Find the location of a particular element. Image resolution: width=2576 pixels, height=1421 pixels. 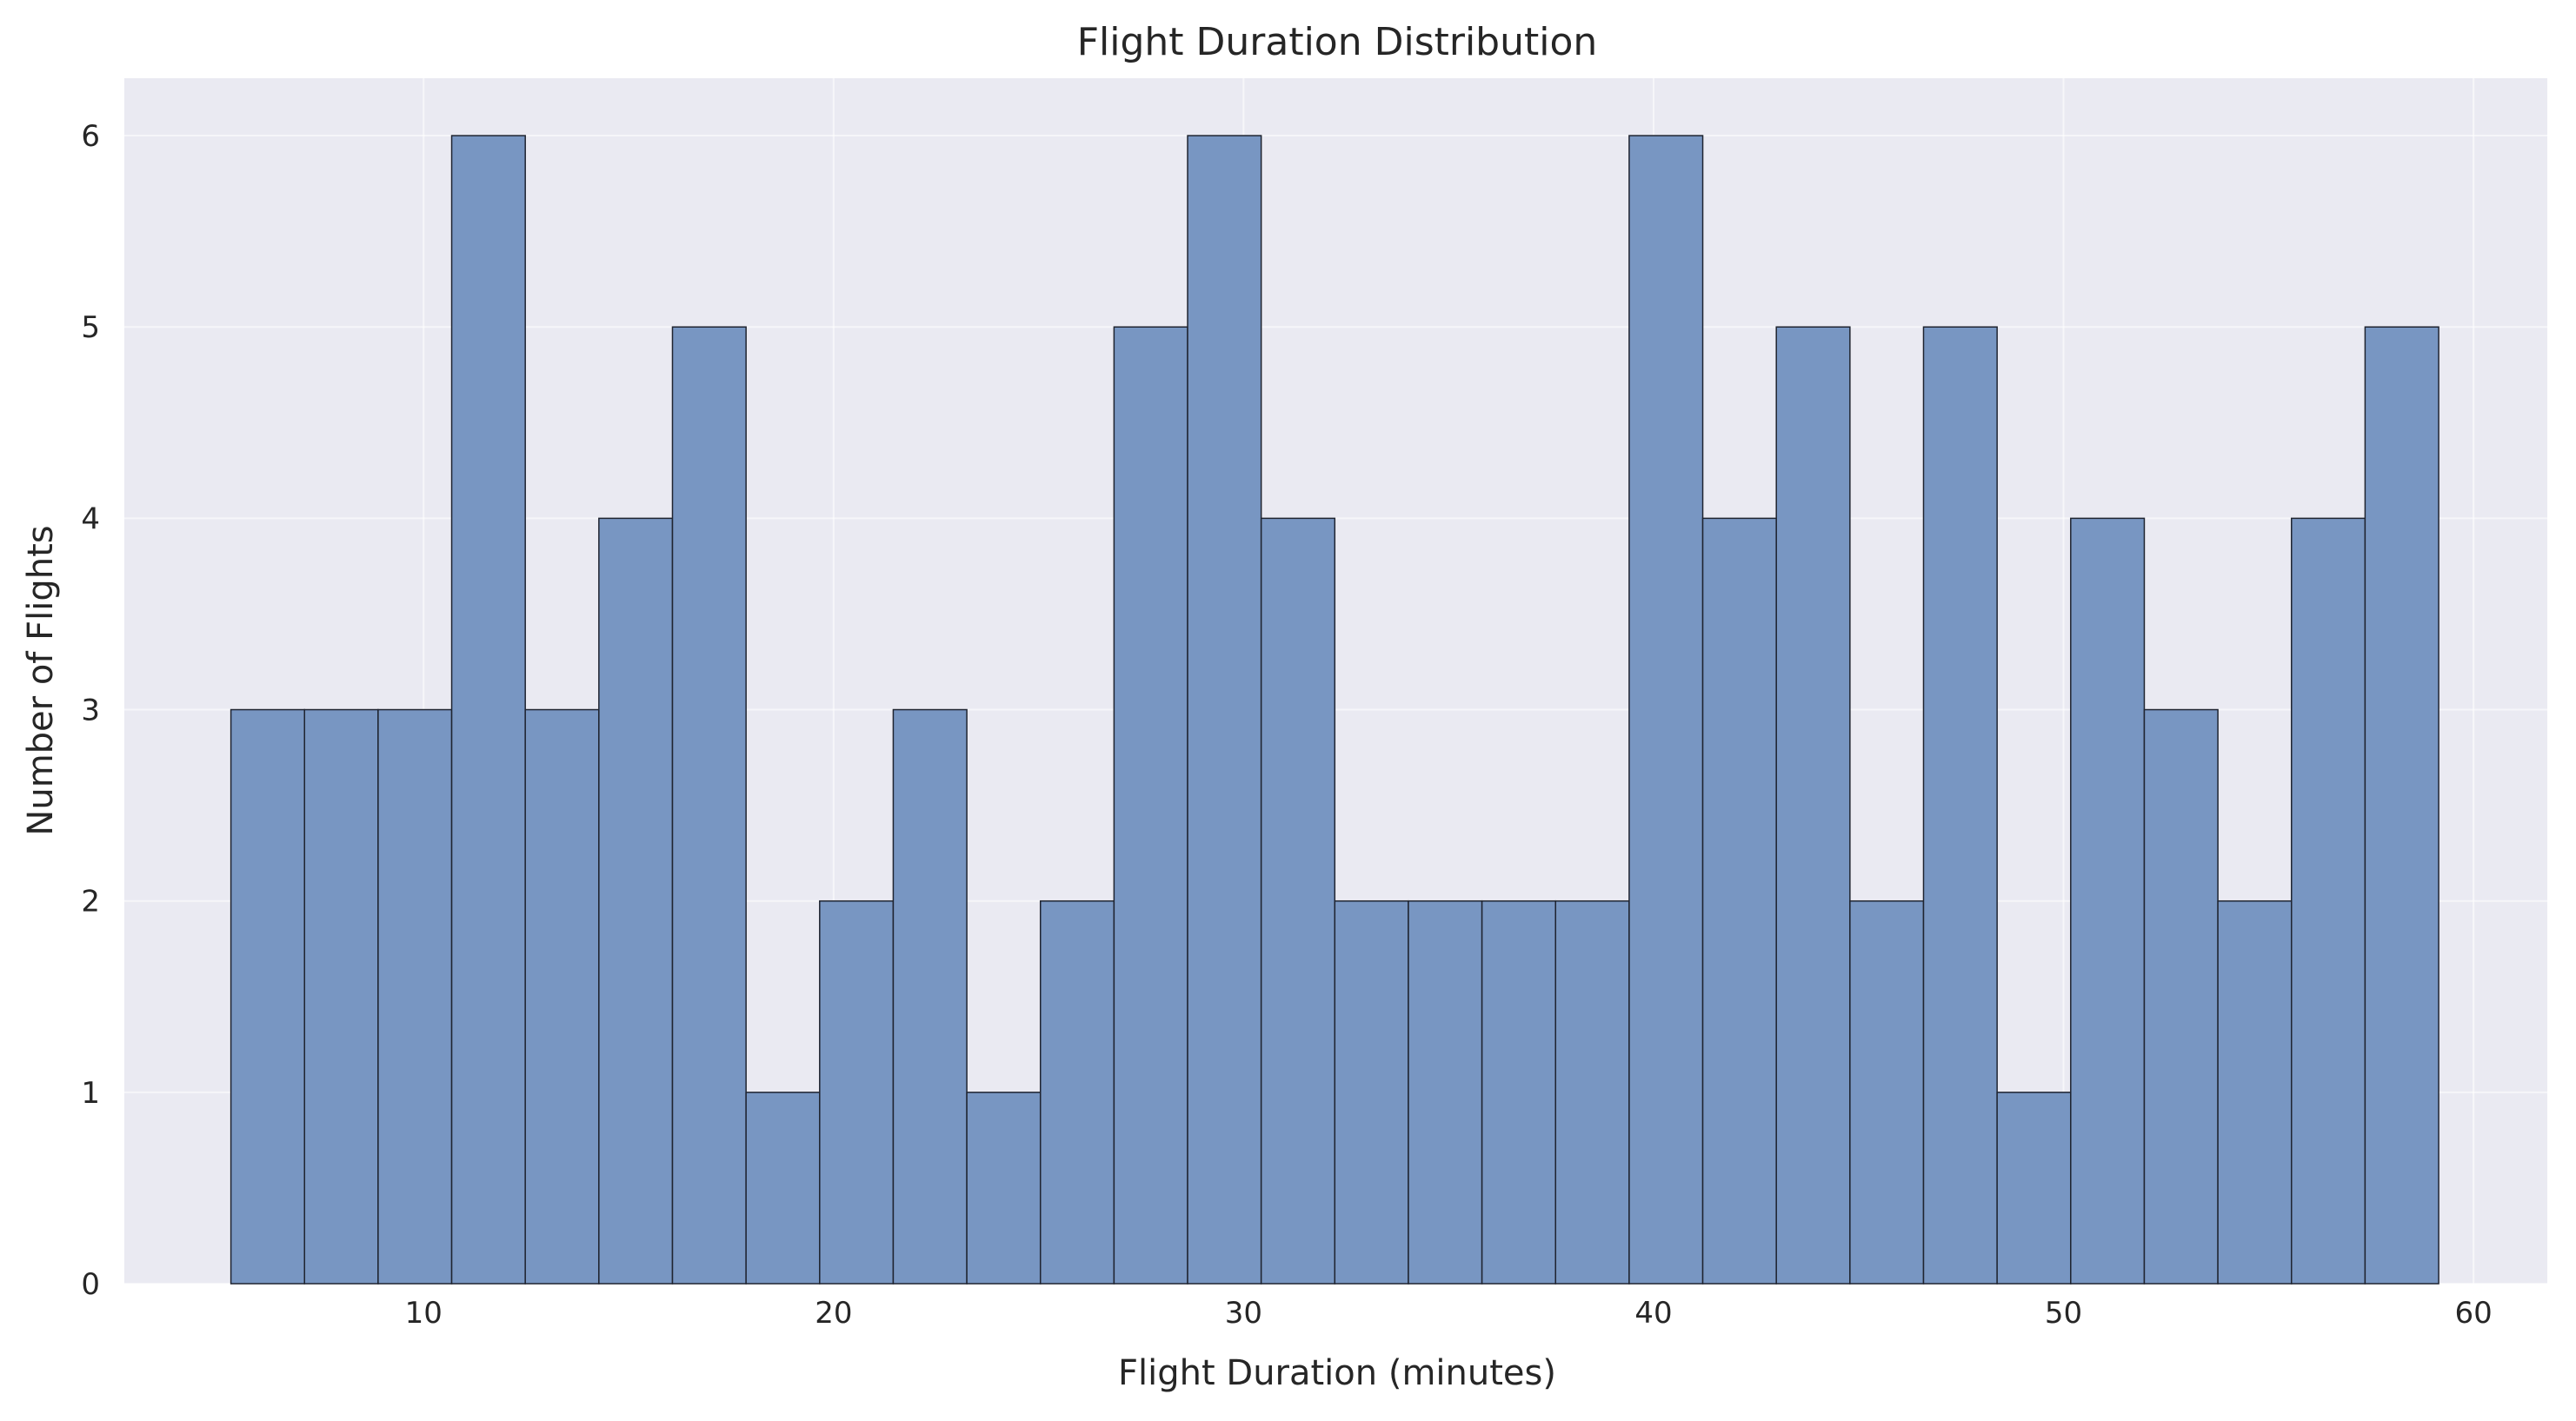

y-axis-ticks: 0 1 2 3 4 5 6 is located at coordinates (90, 710).